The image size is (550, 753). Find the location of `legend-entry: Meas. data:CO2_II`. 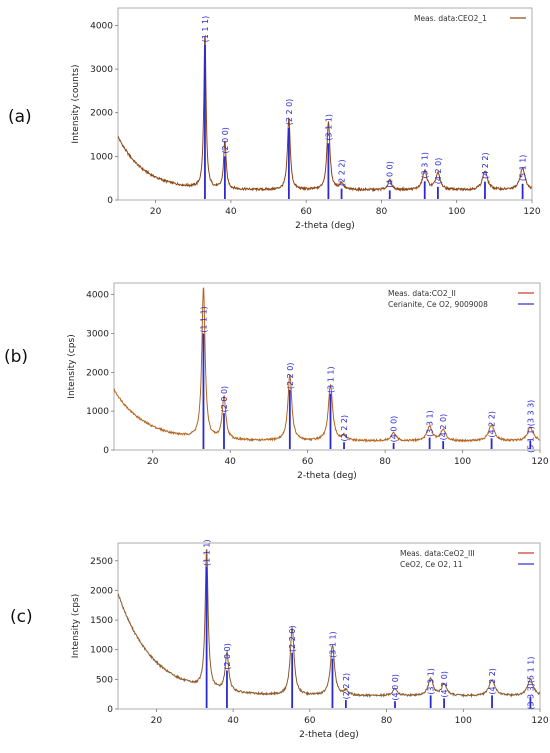

legend-entry: Meas. data:CO2_II is located at coordinates (422, 293).